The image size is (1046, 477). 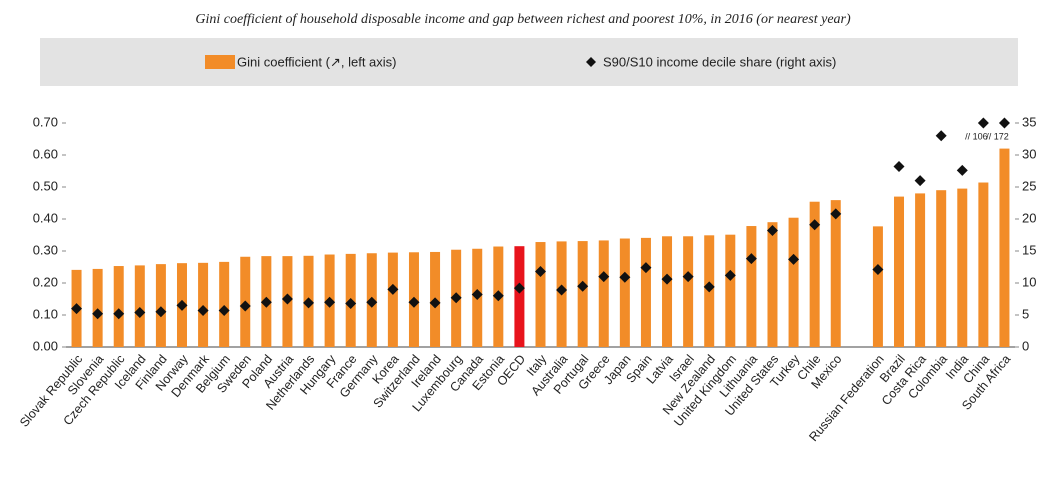 I want to click on value-label: // 172, so click(x=997, y=136).